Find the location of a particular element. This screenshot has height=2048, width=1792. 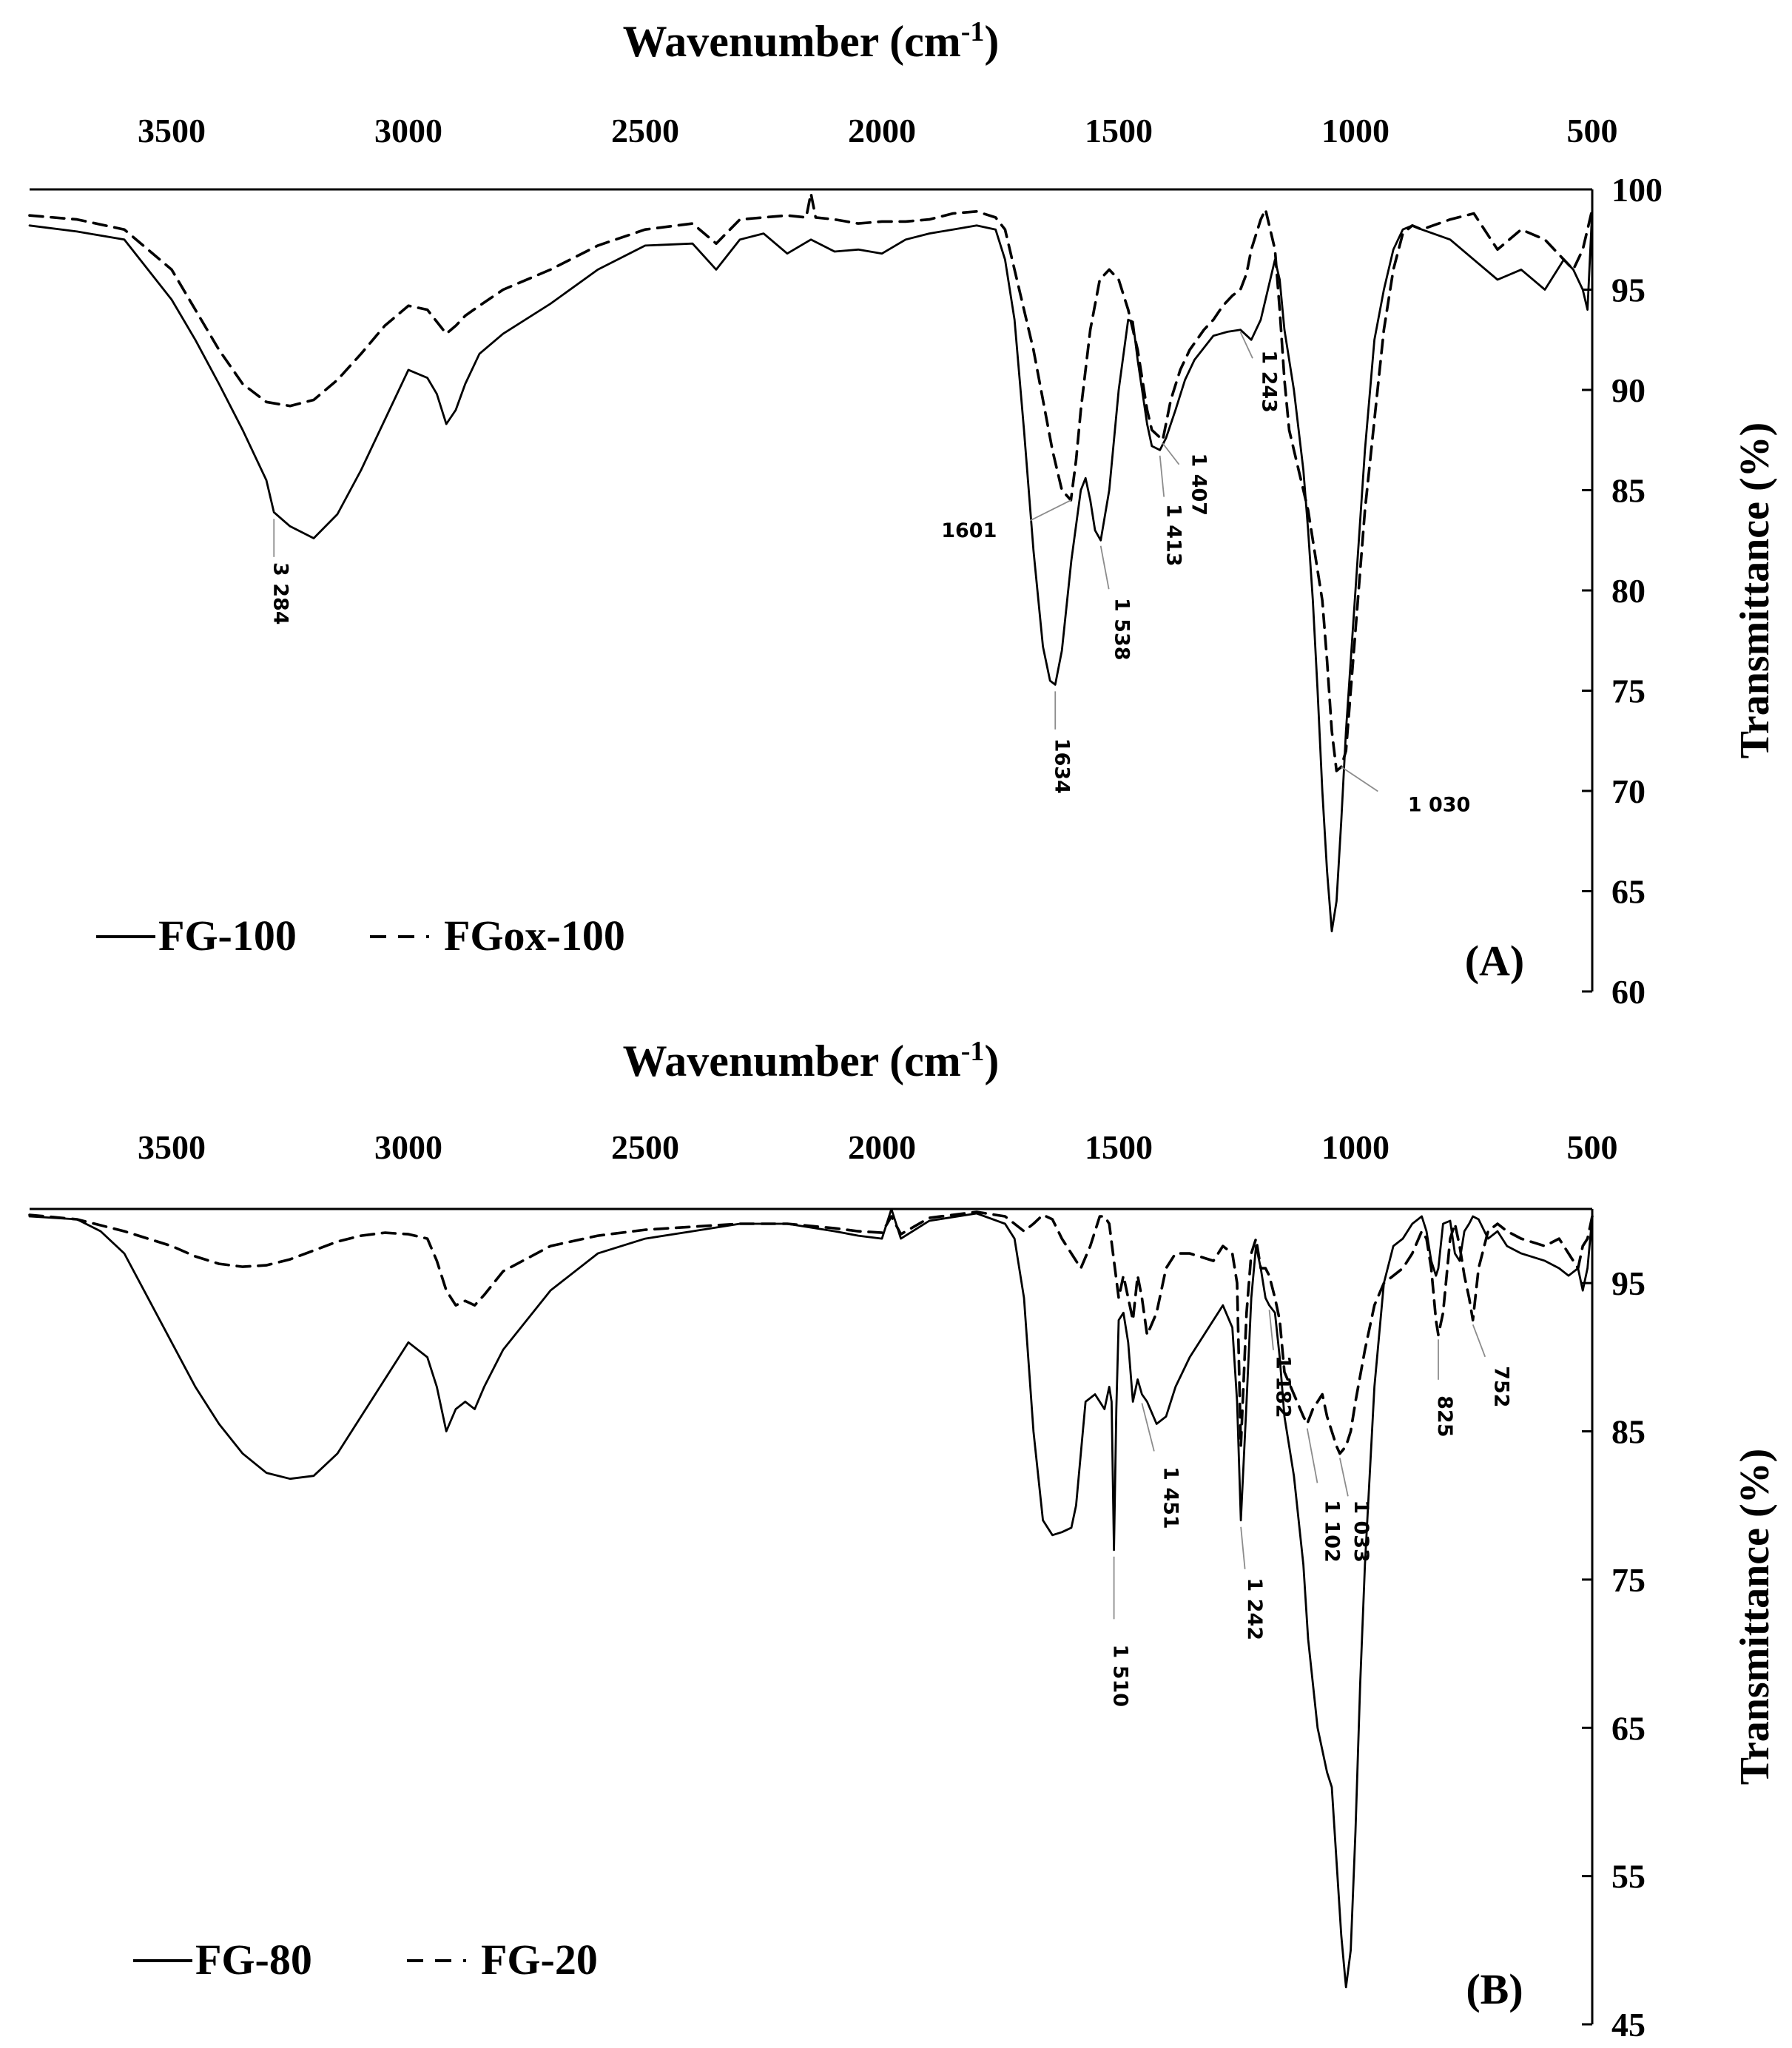

peak-label: 825 is located at coordinates (1444, 1416).